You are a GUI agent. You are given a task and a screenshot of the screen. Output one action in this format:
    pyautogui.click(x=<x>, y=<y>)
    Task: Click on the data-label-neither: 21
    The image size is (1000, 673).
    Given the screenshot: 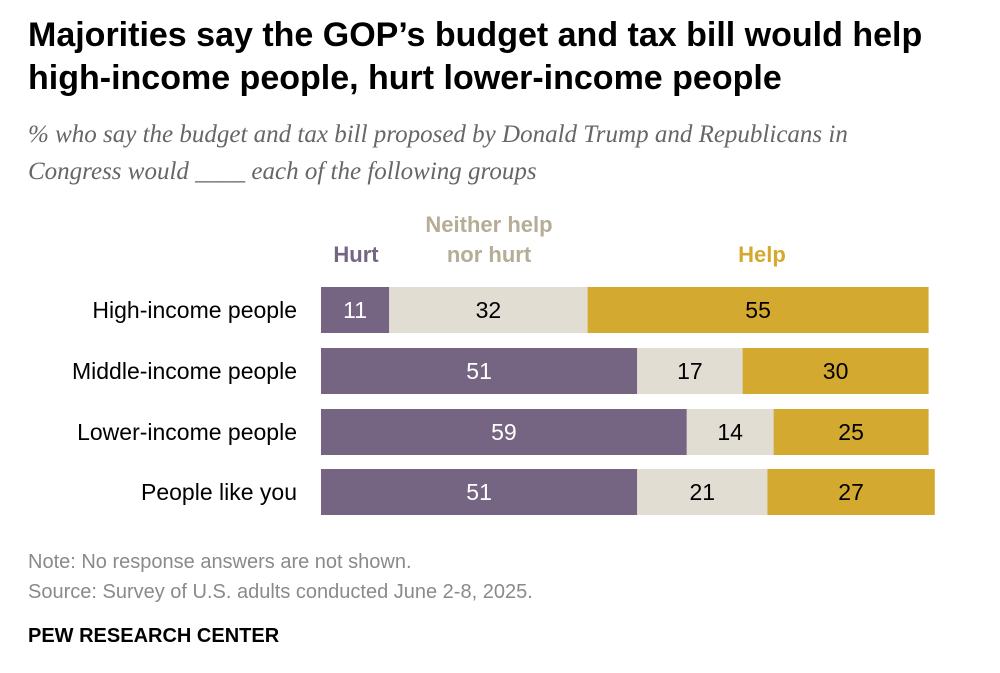 What is the action you would take?
    pyautogui.click(x=703, y=492)
    